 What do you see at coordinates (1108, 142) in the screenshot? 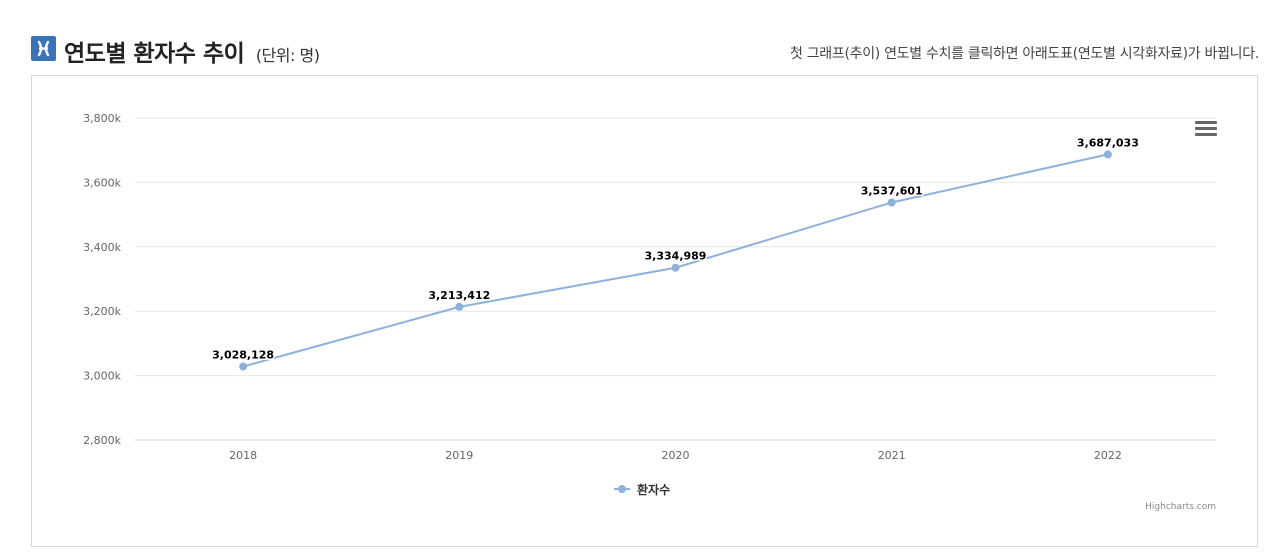
I see `data-label: 3,687,033` at bounding box center [1108, 142].